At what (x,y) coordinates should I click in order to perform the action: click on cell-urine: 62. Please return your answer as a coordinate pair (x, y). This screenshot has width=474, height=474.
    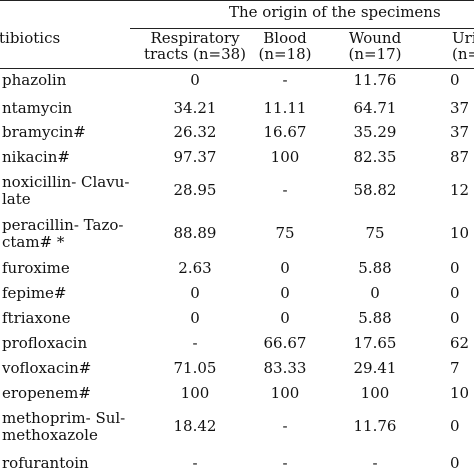
    Looking at the image, I should click on (460, 343).